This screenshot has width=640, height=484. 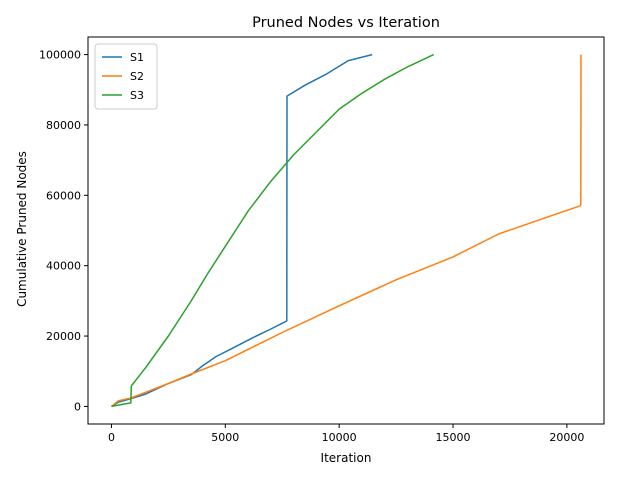 I want to click on legend: S1 S2 S3, so click(x=126, y=76).